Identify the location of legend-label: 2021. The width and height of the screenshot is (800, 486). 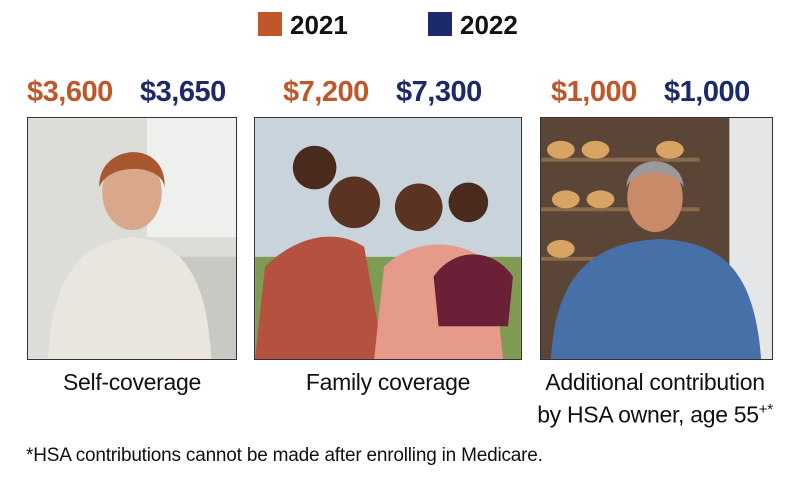
(319, 25).